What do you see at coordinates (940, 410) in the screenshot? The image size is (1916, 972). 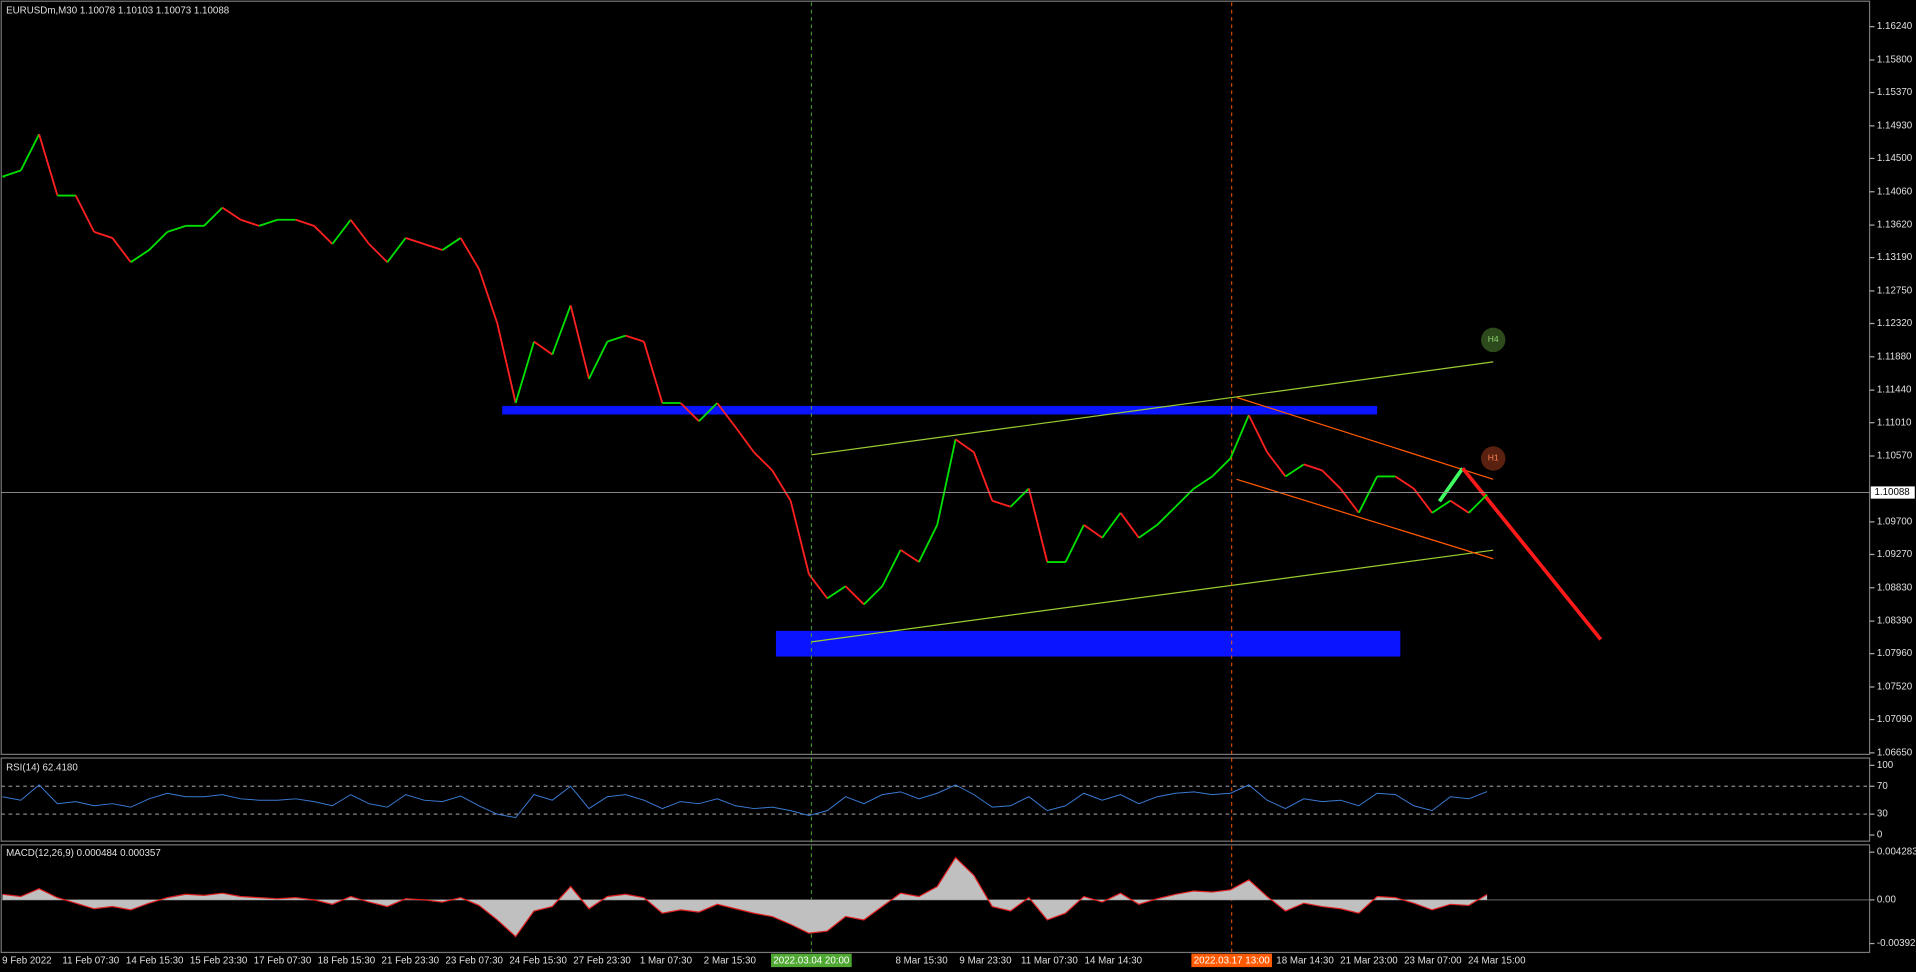 I see `resistance-zone` at bounding box center [940, 410].